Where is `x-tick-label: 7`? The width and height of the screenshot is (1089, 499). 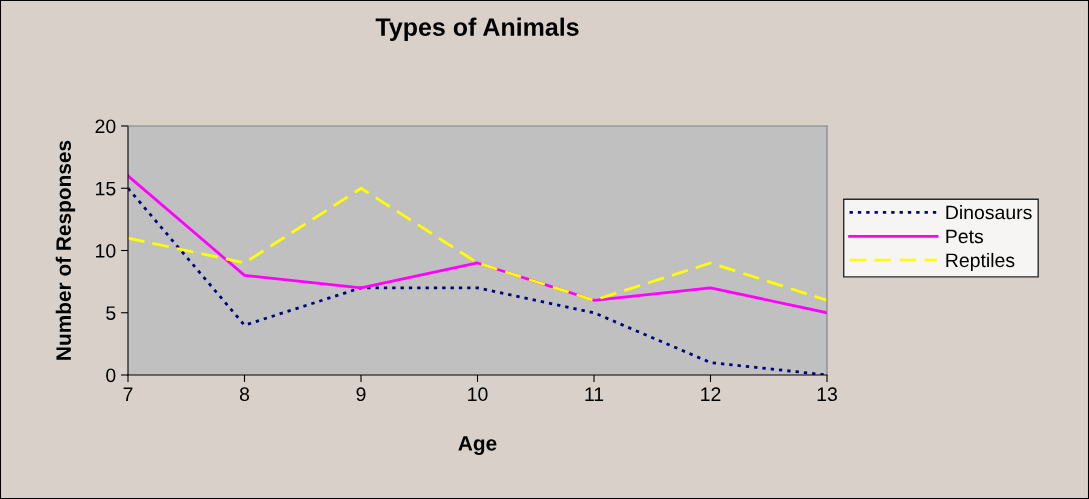 x-tick-label: 7 is located at coordinates (128, 394).